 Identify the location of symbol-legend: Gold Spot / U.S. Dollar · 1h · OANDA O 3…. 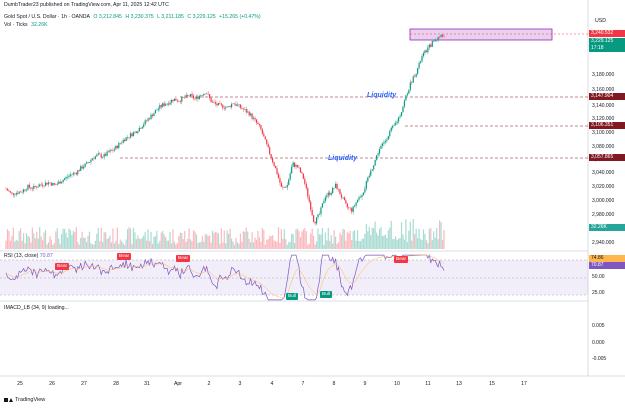
(133, 17).